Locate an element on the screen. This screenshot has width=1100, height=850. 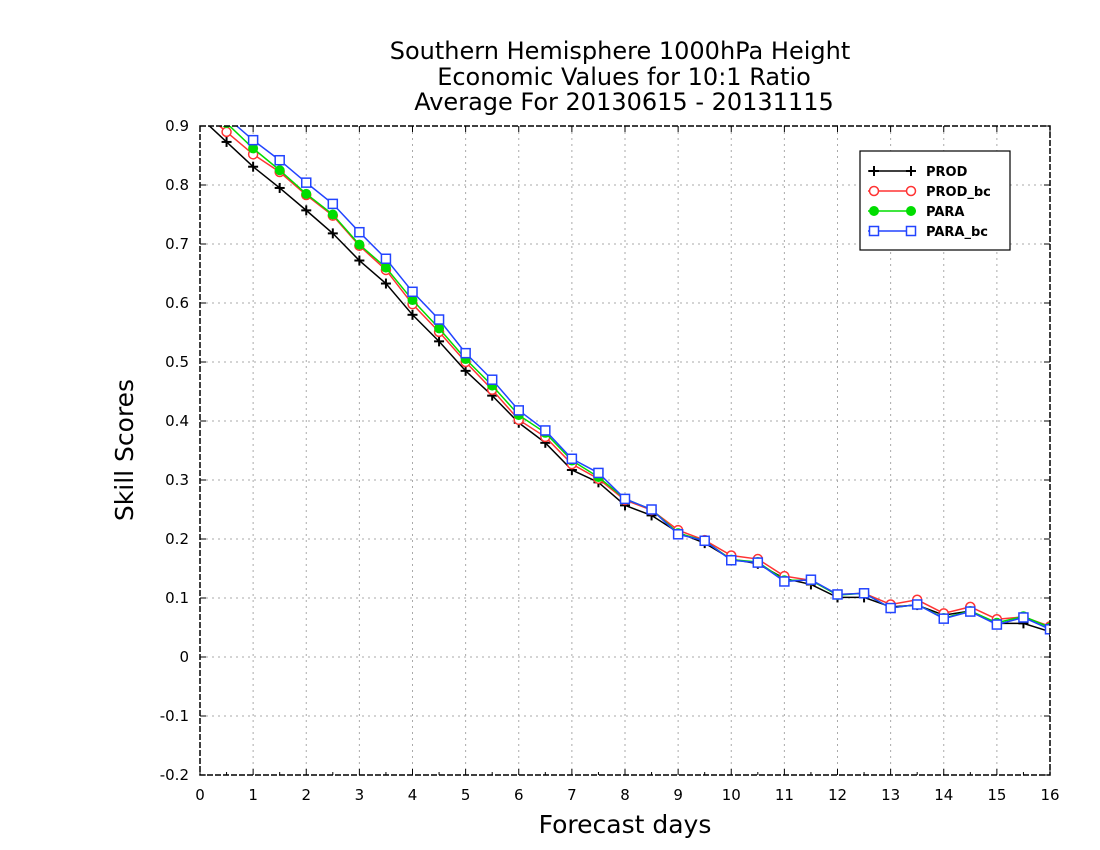
x-tick-label: 12 is located at coordinates (837, 795).